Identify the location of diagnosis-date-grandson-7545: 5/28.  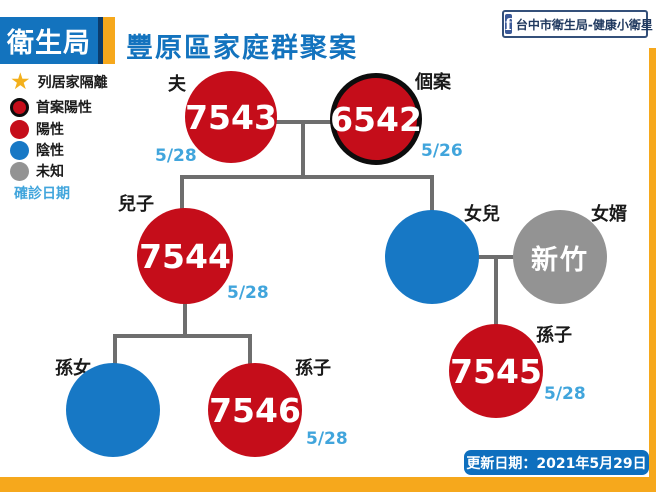
(565, 394).